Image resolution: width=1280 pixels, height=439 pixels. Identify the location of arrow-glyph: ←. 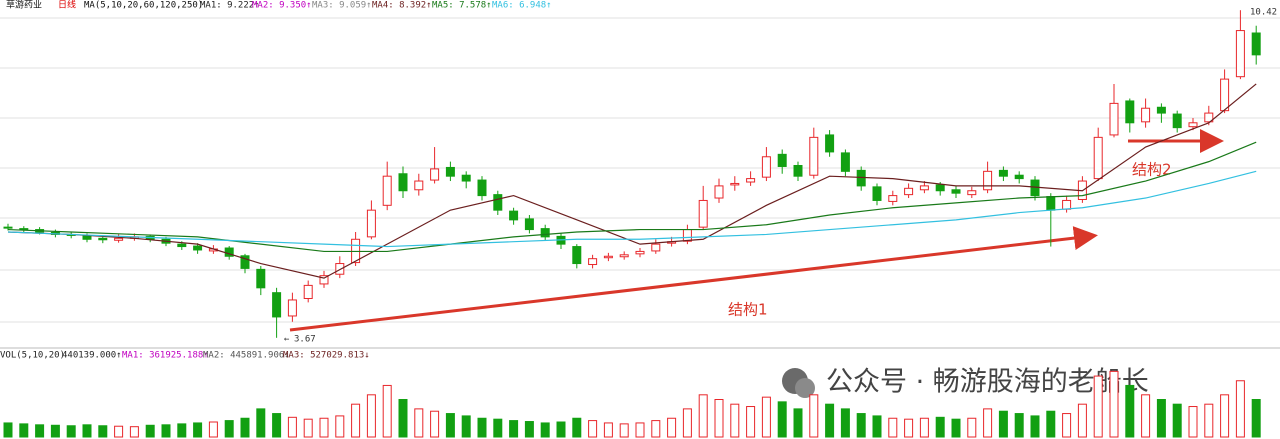
(287, 340).